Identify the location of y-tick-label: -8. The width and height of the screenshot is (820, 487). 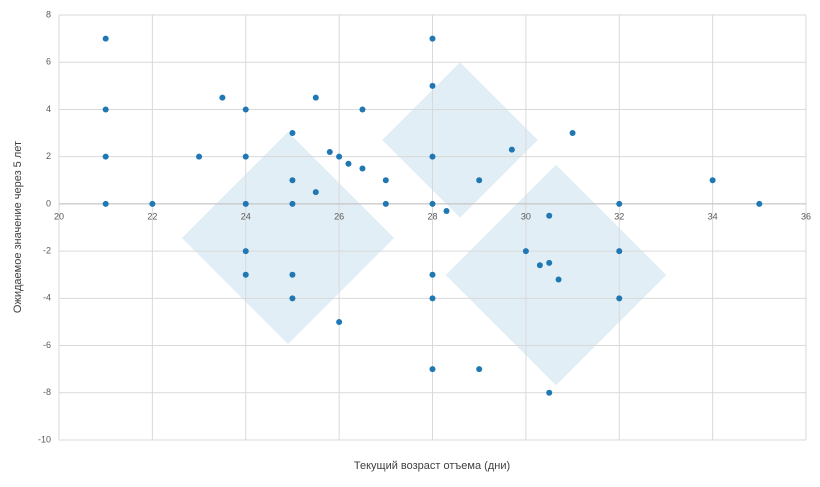
(47, 392).